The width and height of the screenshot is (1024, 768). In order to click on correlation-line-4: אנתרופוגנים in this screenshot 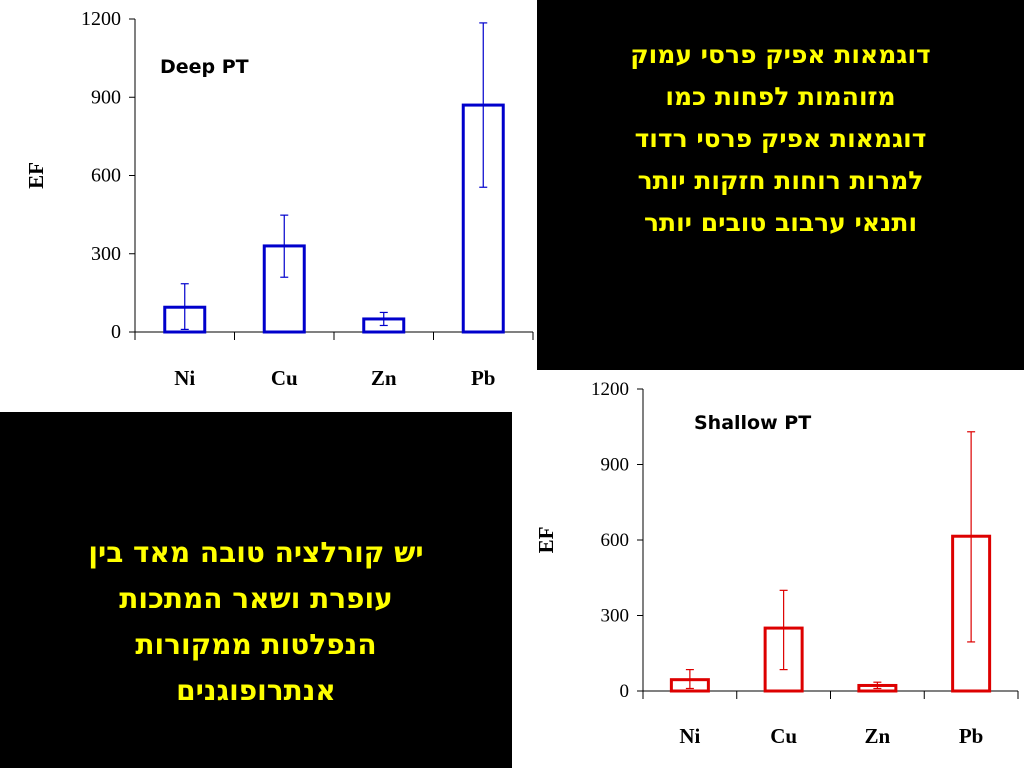, I will do `click(256, 690)`.